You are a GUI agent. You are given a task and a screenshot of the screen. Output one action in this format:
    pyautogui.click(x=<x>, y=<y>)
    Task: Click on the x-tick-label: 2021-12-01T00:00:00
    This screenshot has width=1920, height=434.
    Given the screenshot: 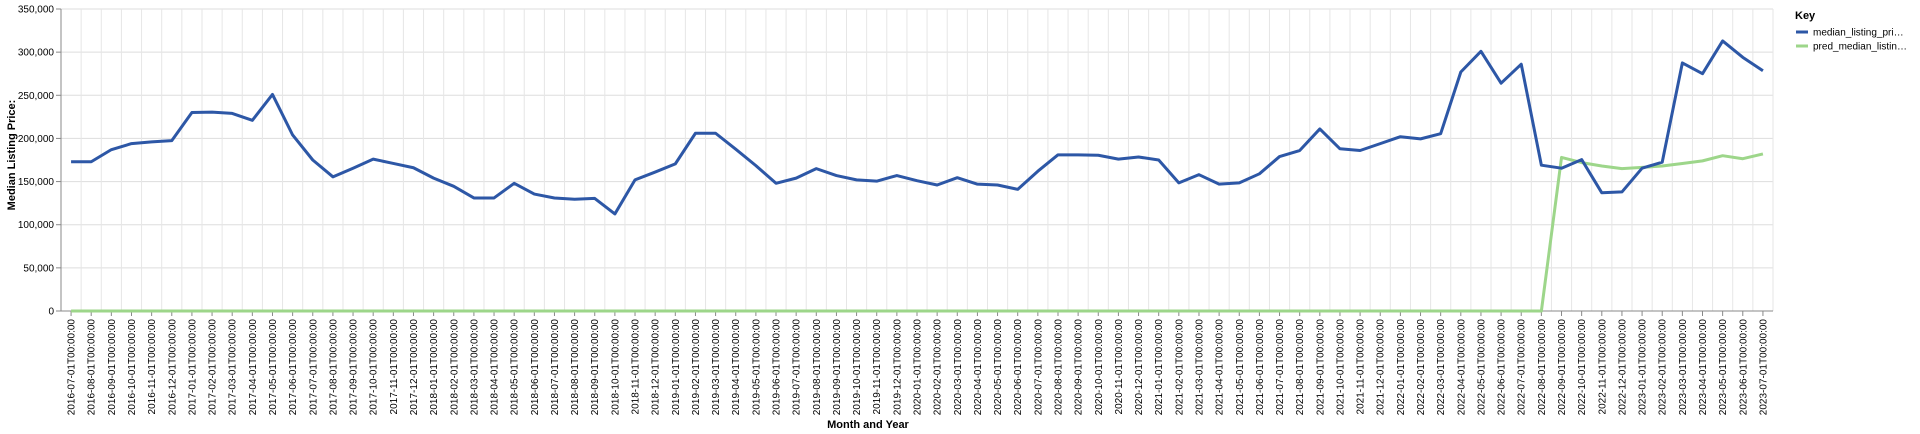 What is the action you would take?
    pyautogui.click(x=1381, y=367)
    